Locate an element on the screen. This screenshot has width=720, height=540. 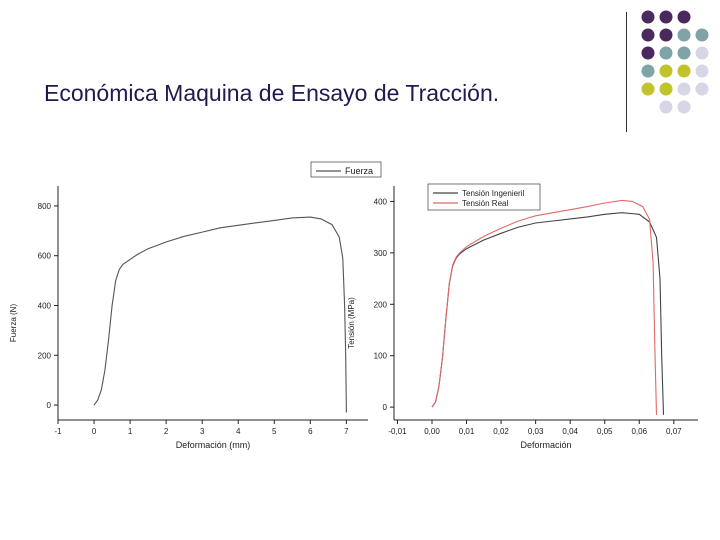
x-tick-label: 2 is located at coordinates (166, 431).